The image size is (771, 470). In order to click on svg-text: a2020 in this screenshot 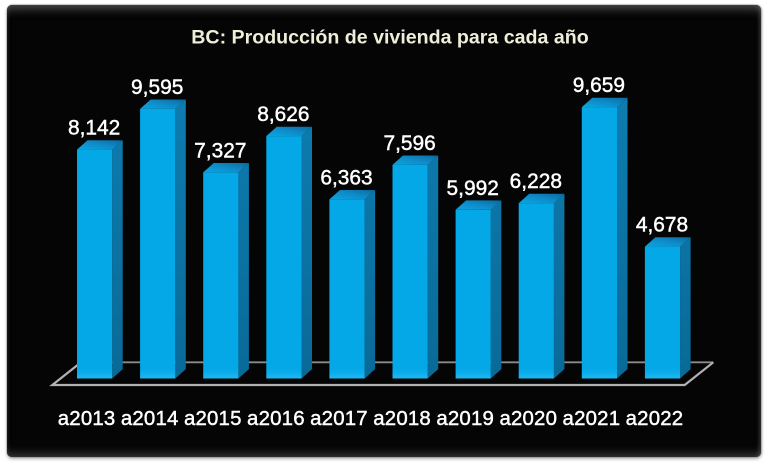, I will do `click(528, 419)`.